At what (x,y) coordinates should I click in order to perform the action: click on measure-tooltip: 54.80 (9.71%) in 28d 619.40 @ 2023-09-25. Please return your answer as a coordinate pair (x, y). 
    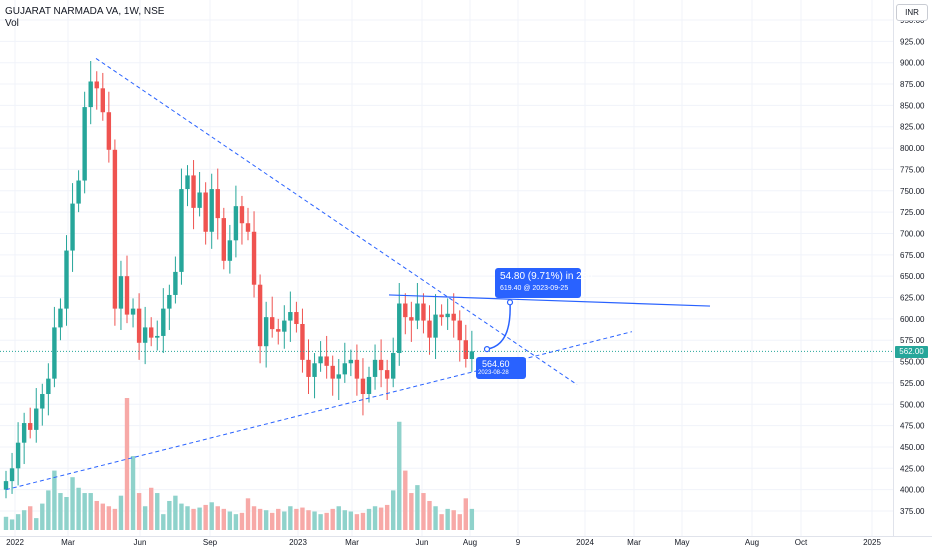
    Looking at the image, I should click on (544, 283).